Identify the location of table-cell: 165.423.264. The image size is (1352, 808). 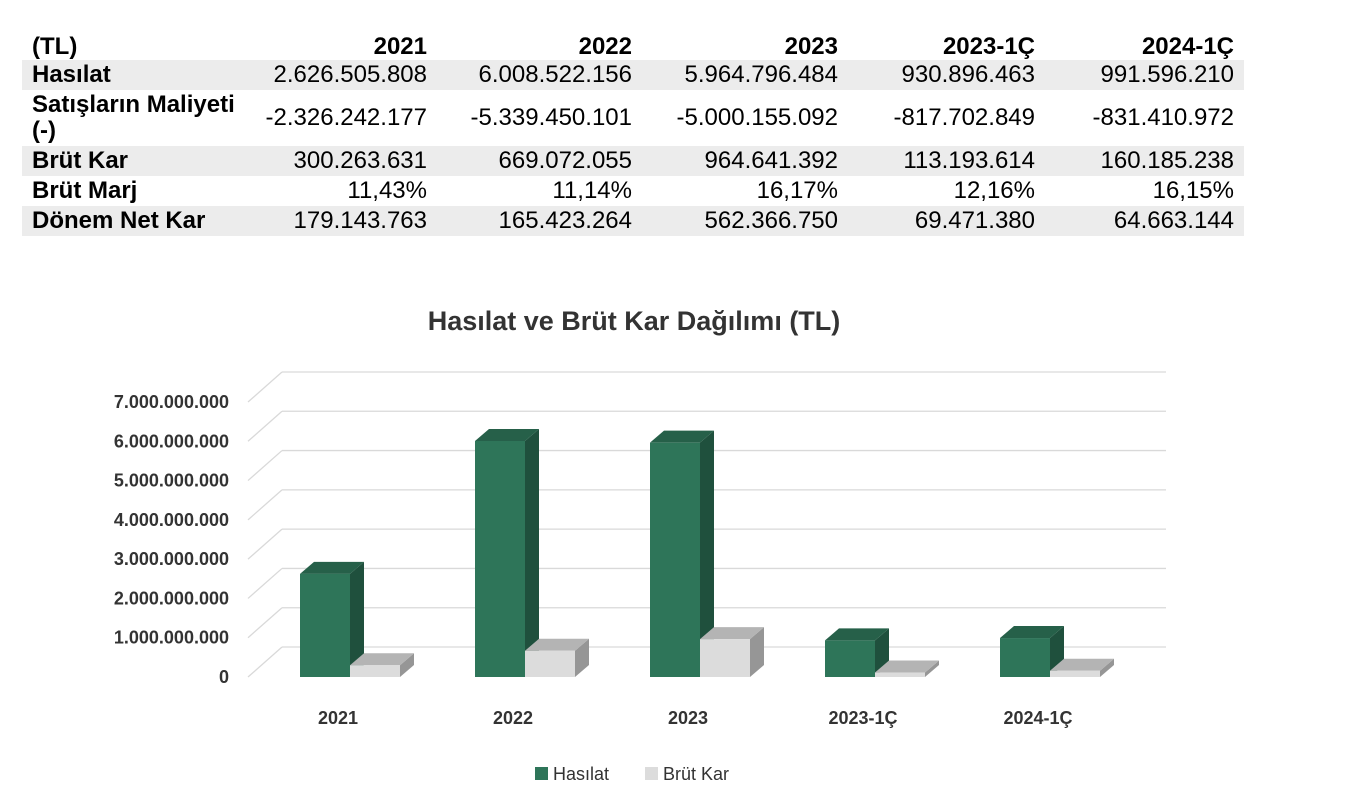
(539, 221).